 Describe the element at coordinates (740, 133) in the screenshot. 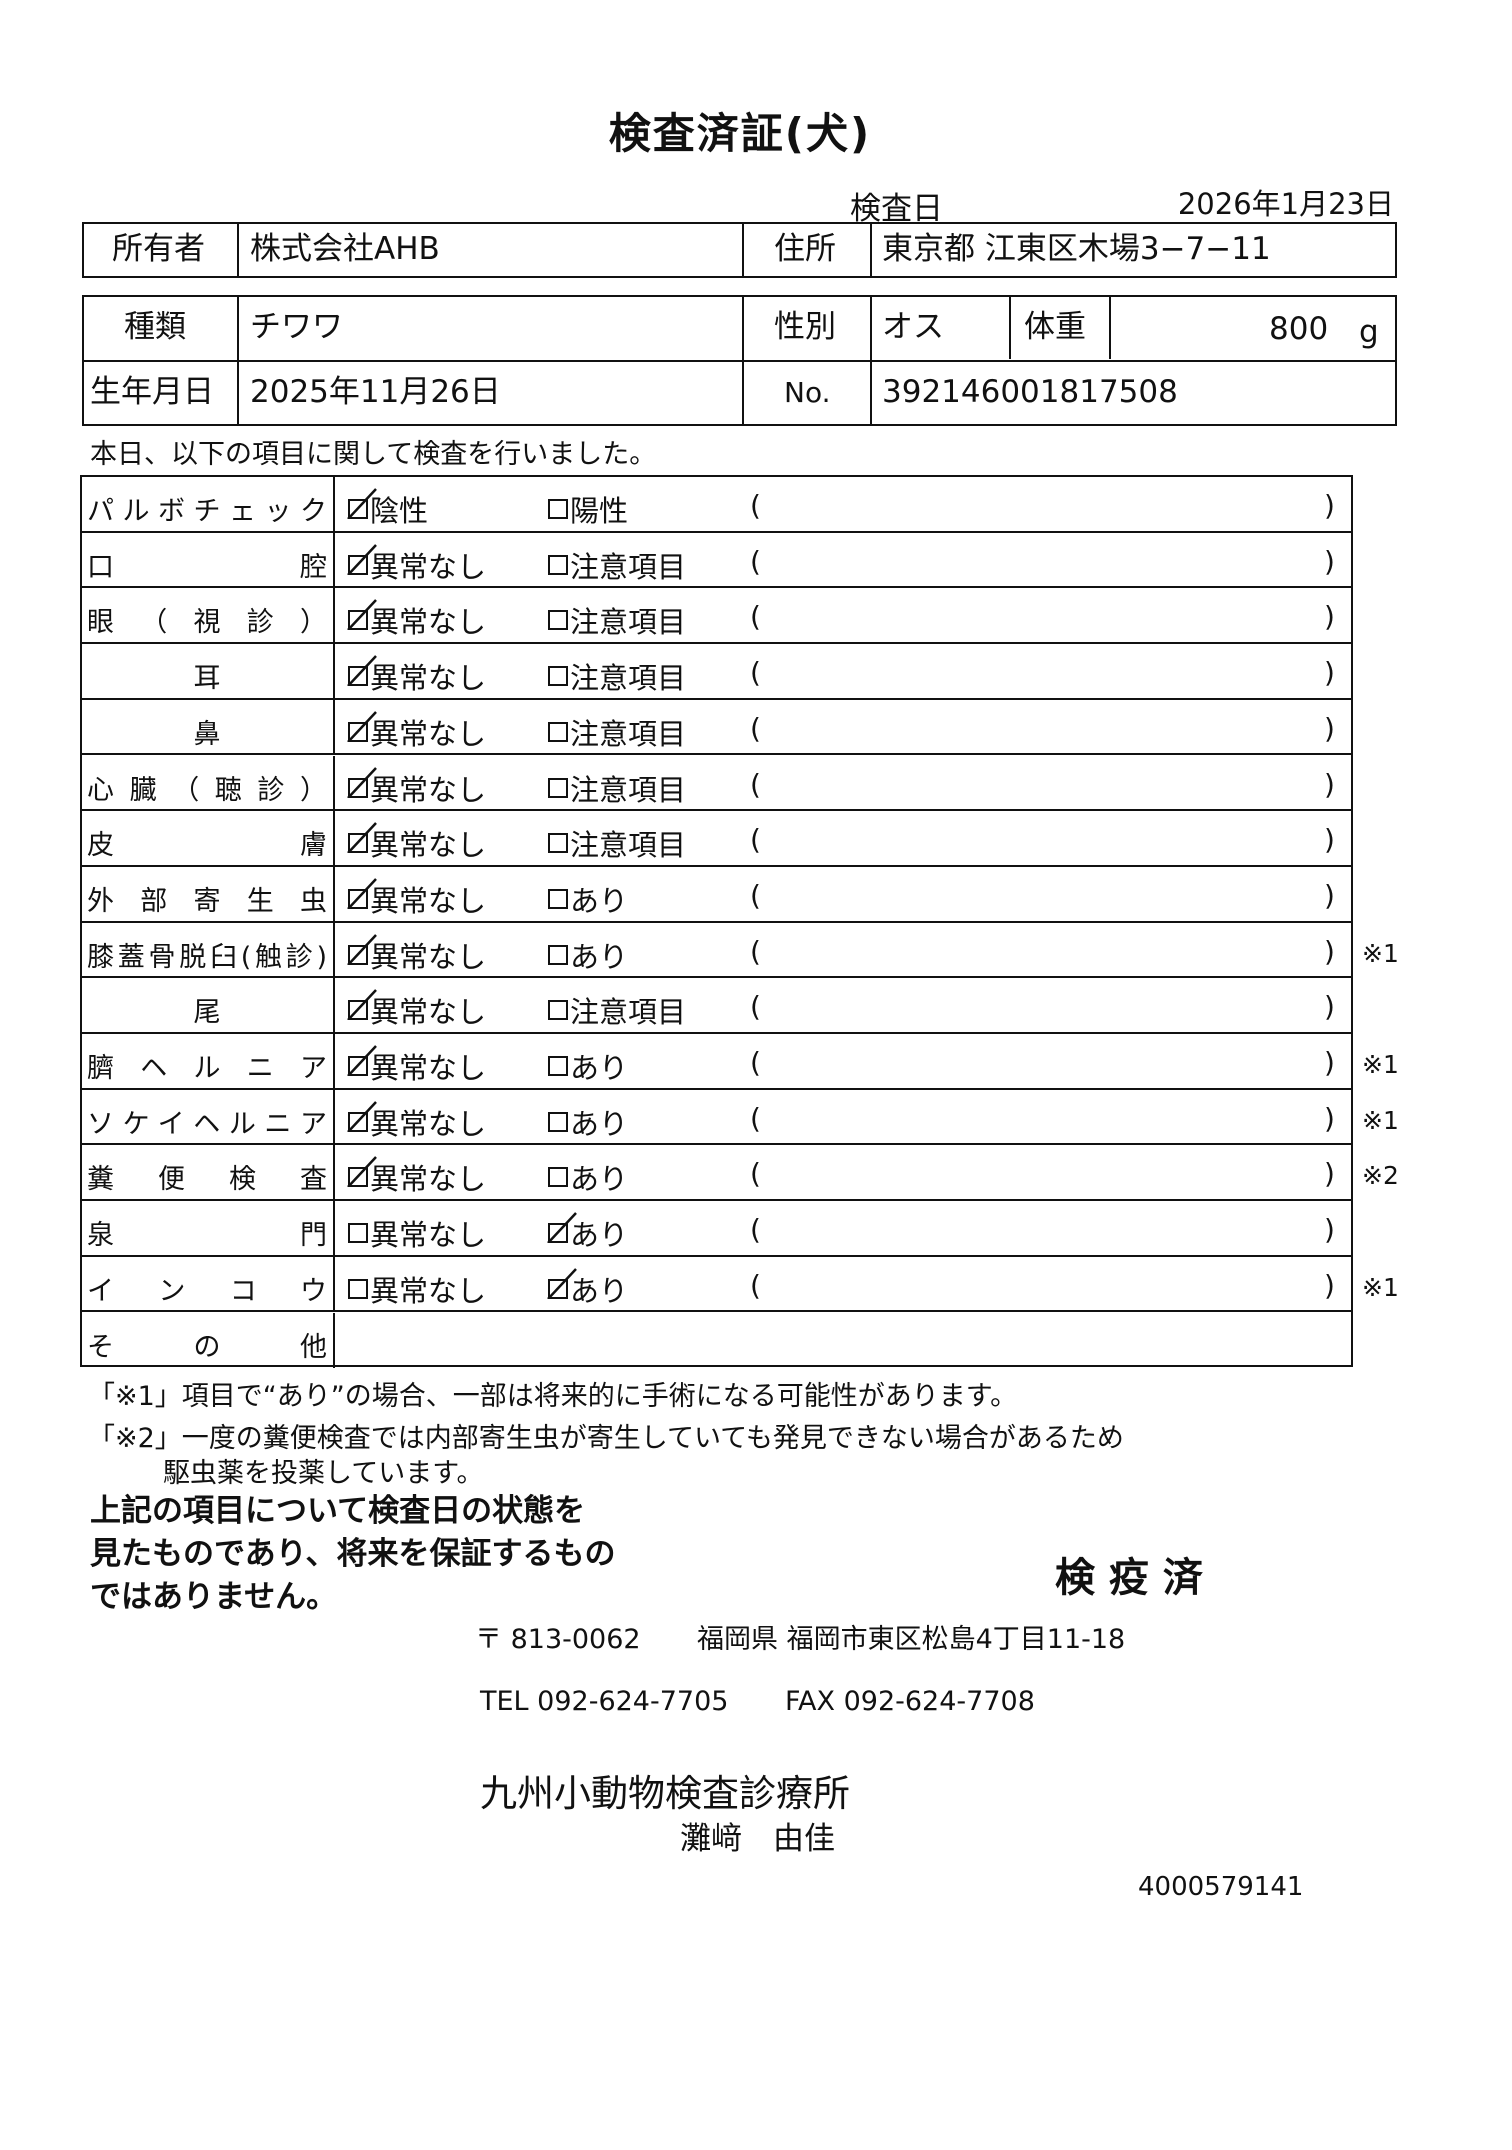

I see `page-title: 検査済証(犬)` at that location.